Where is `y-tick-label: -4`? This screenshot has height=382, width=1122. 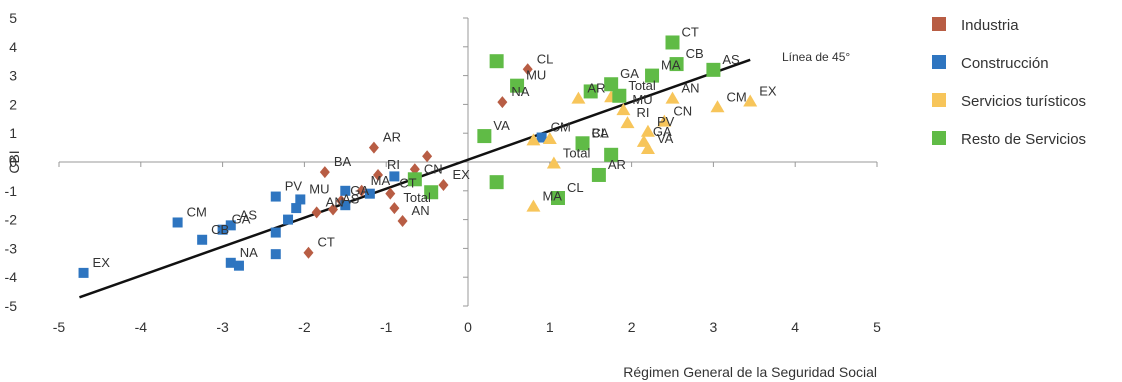
y-tick-label: -4 is located at coordinates (11, 277).